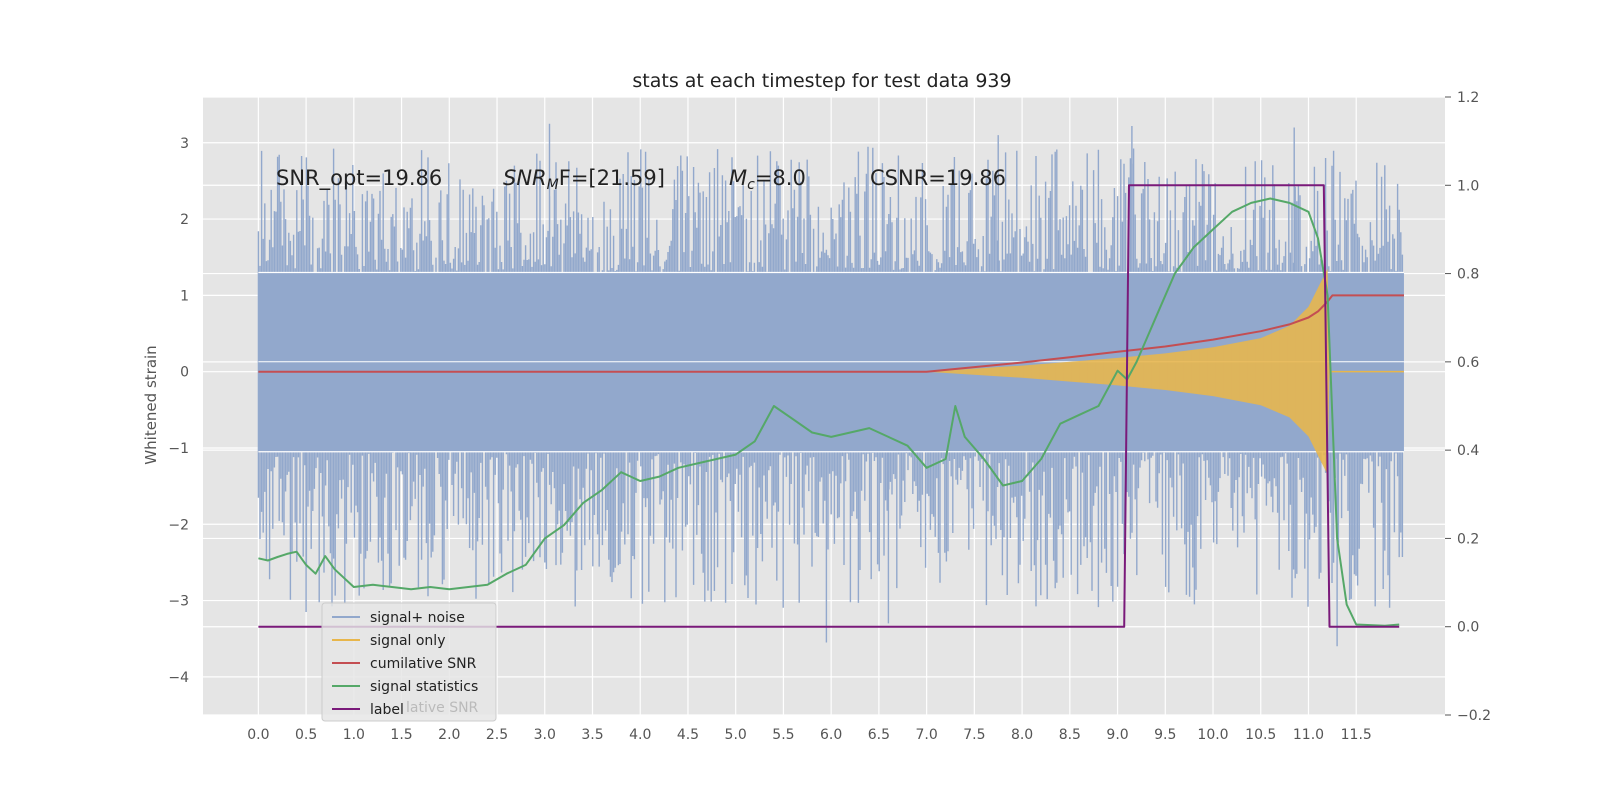  I want to click on y-tick-label: −4, so click(178, 678).